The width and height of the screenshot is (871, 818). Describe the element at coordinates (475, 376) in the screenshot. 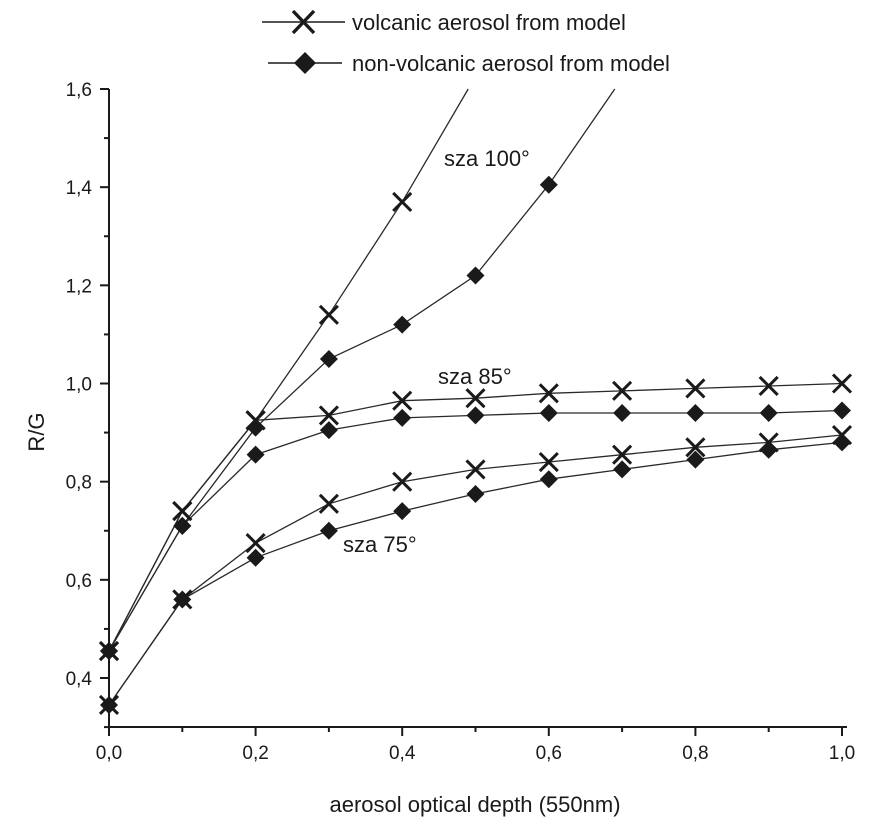

I see `annotation-sza-85: sza 85°` at that location.